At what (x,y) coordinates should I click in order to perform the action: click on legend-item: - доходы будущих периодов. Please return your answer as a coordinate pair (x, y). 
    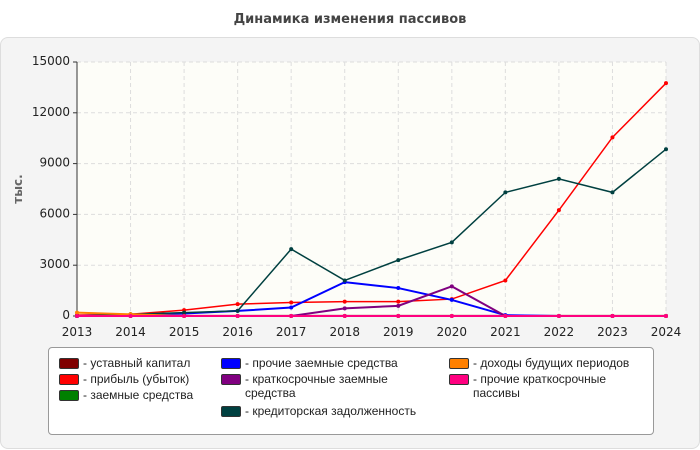
    Looking at the image, I should click on (547, 363).